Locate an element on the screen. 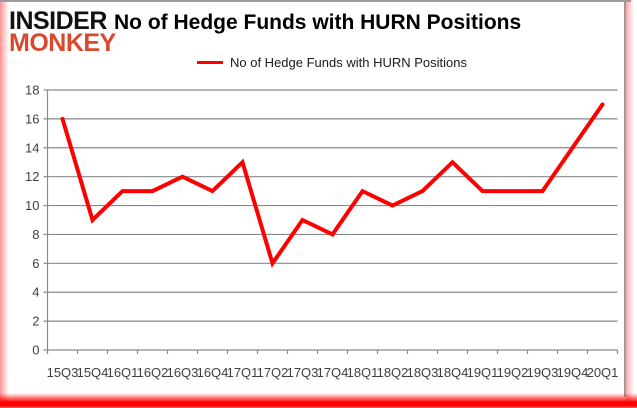 The height and width of the screenshot is (408, 637). y-tick-label: 8 is located at coordinates (35, 234).